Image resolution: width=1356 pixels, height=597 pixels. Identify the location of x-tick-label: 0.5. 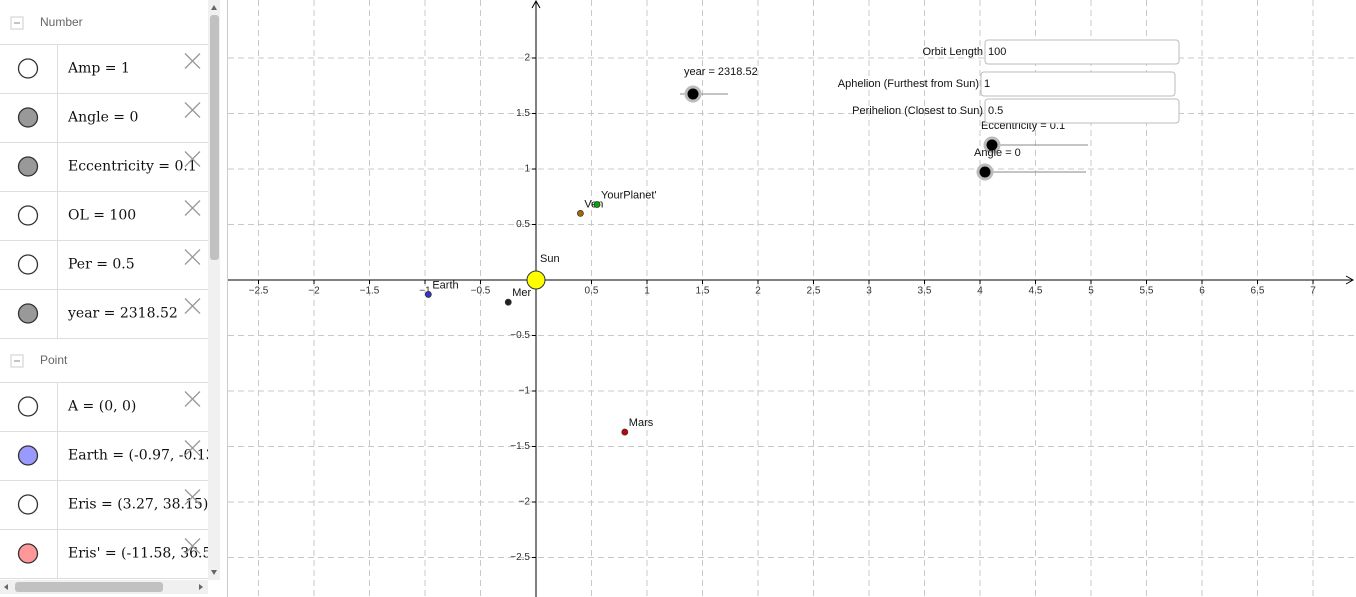
(592, 291).